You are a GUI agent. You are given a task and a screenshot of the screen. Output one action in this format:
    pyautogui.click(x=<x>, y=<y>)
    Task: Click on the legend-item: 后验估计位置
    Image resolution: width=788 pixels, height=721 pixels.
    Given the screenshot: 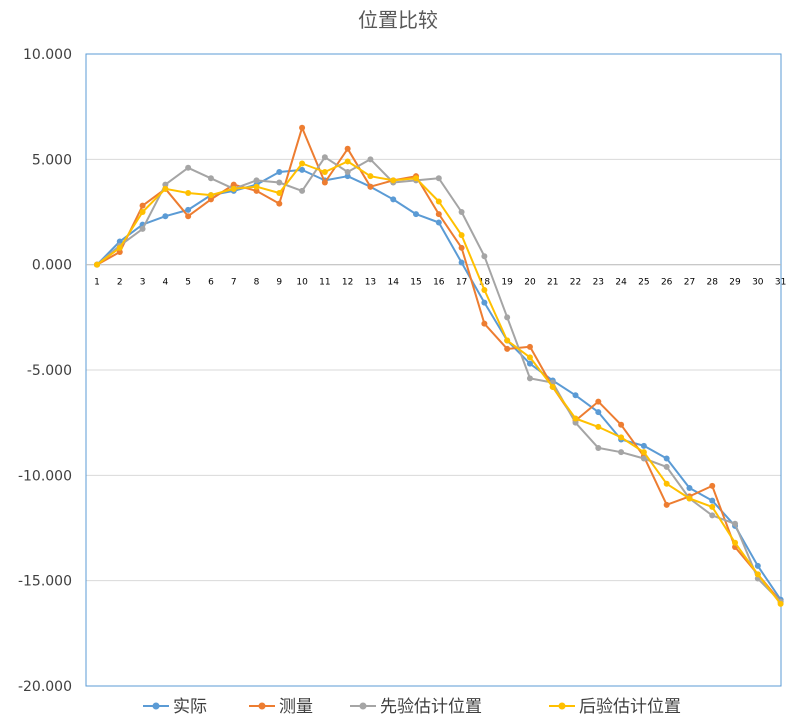 What is the action you would take?
    pyautogui.click(x=615, y=707)
    